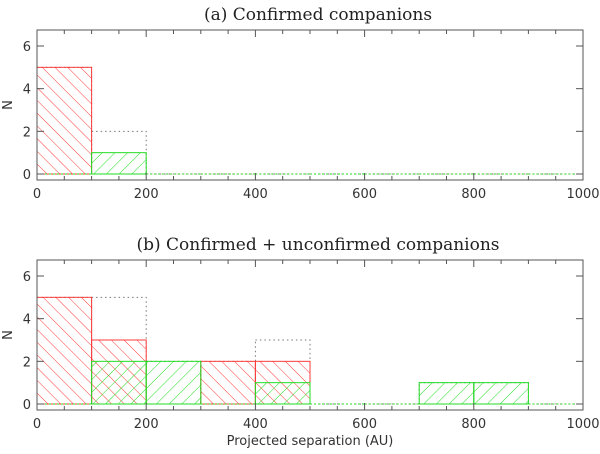 This screenshot has height=454, width=600. I want to click on panel-b-y-label: N, so click(8, 335).